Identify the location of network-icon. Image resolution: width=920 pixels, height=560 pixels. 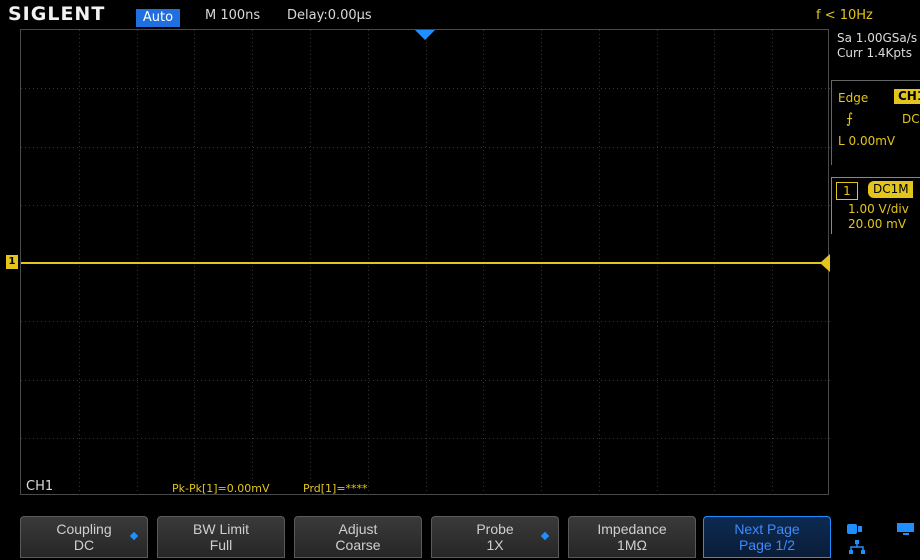
(857, 550).